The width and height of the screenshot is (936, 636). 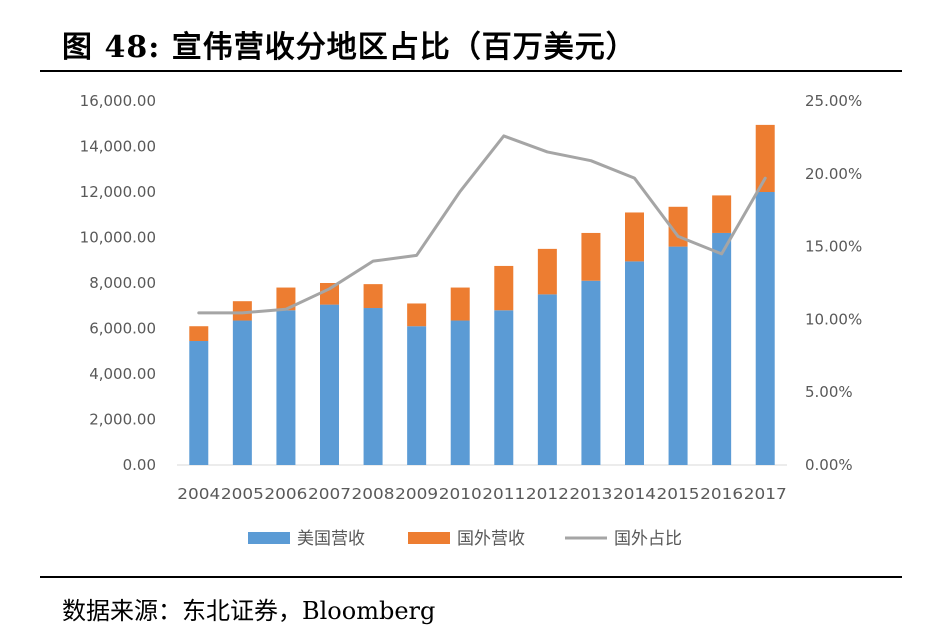 What do you see at coordinates (833, 319) in the screenshot?
I see `y-right-tick-label: 10.00%` at bounding box center [833, 319].